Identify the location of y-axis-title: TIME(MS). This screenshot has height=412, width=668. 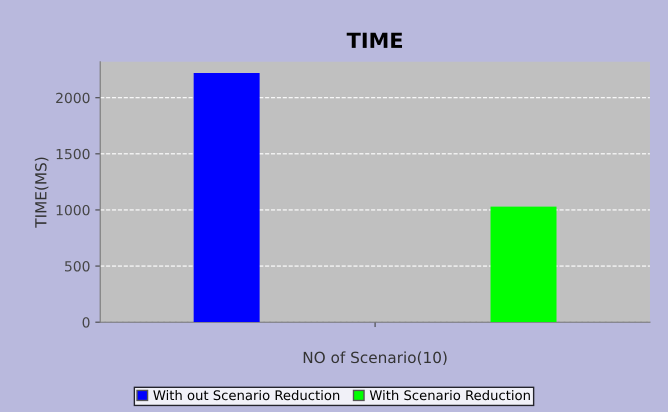
(41, 193).